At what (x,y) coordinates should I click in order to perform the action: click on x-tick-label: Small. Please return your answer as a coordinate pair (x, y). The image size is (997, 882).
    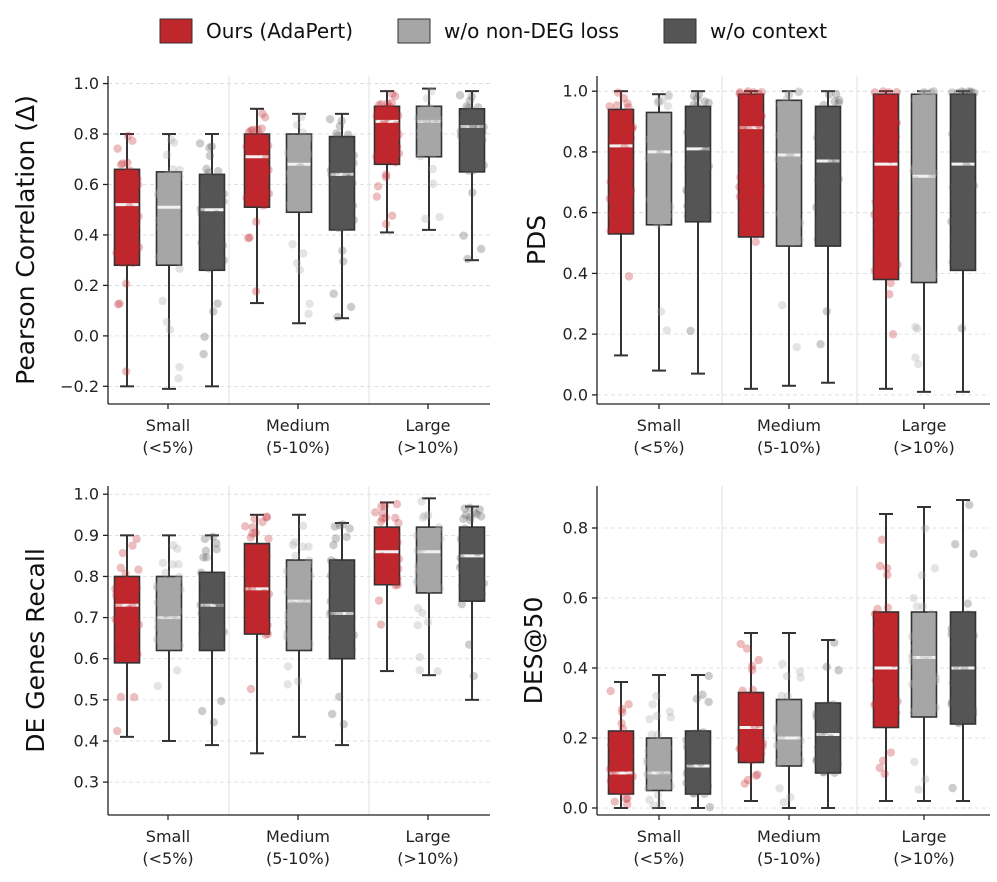
    Looking at the image, I should click on (168, 836).